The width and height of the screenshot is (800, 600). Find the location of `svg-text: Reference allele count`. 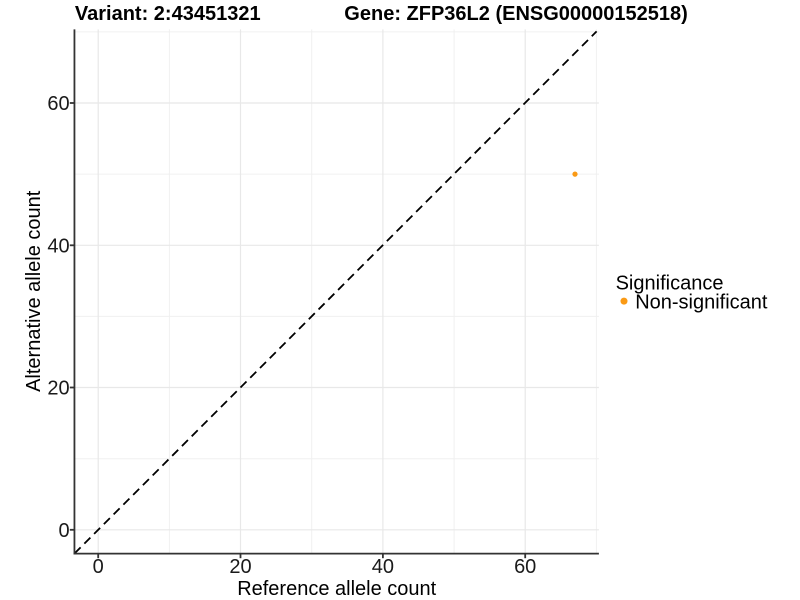

svg-text: Reference allele count is located at coordinates (336, 589).